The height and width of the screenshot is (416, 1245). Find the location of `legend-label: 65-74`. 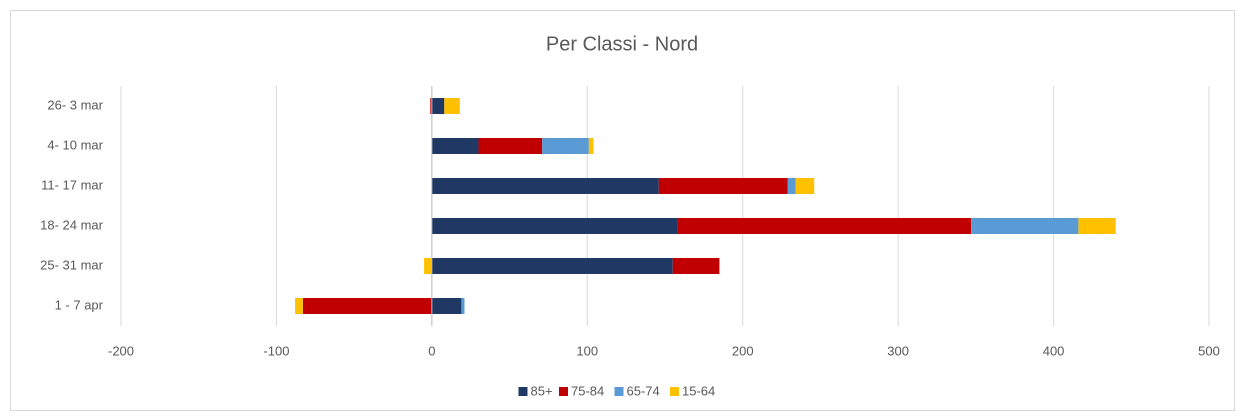

legend-label: 65-74 is located at coordinates (643, 390).